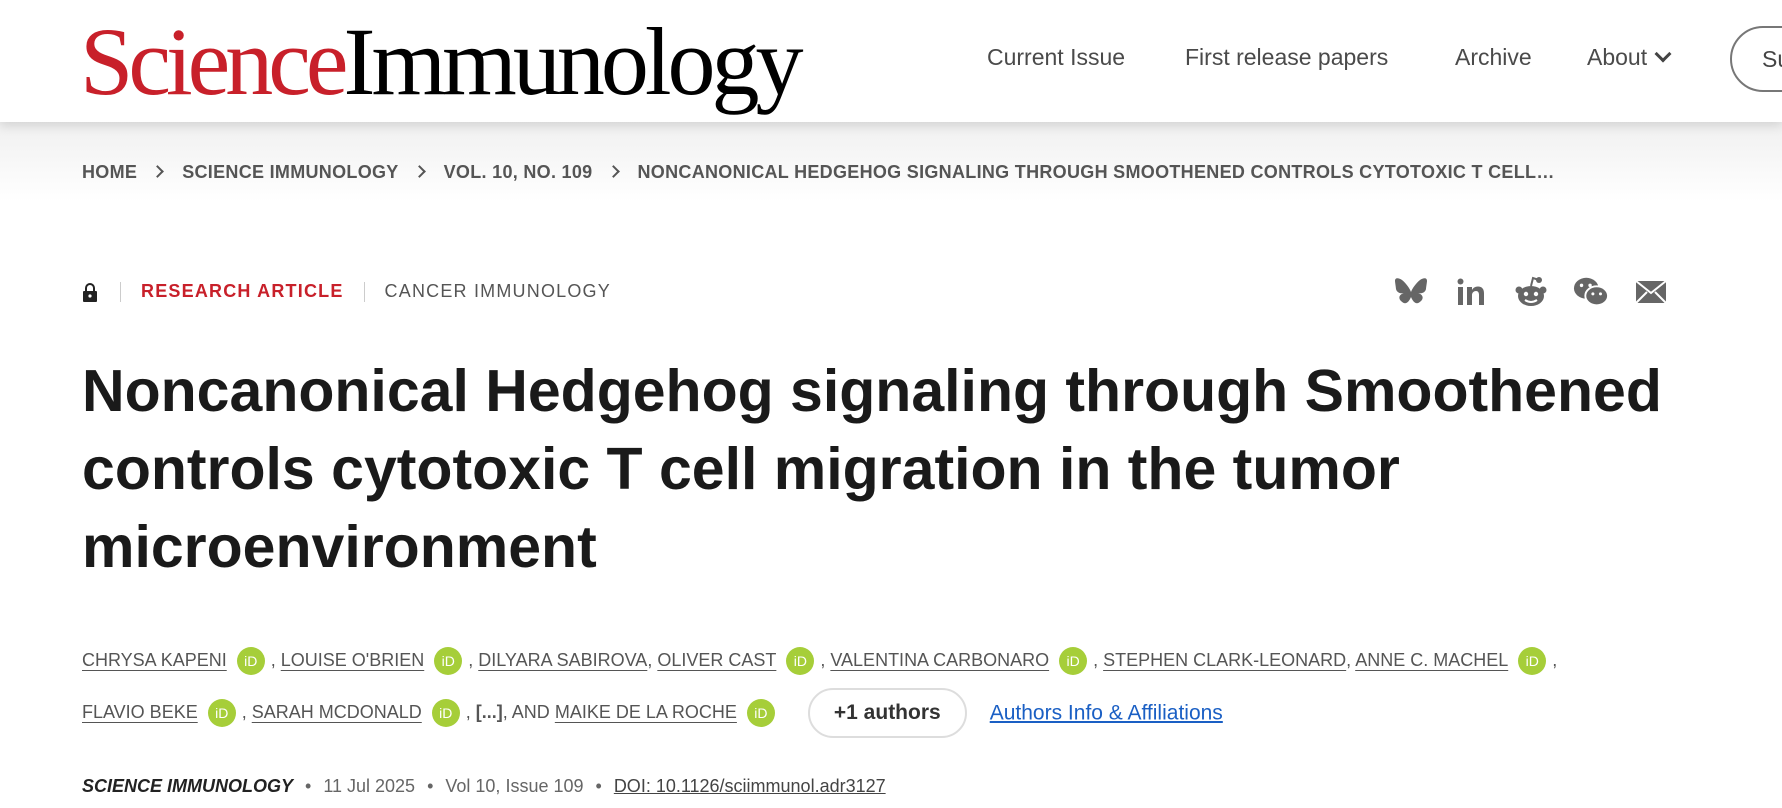 The height and width of the screenshot is (808, 1782). What do you see at coordinates (188, 786) in the screenshot?
I see `journal-name: SCIENCE IMMUNOLOGY` at bounding box center [188, 786].